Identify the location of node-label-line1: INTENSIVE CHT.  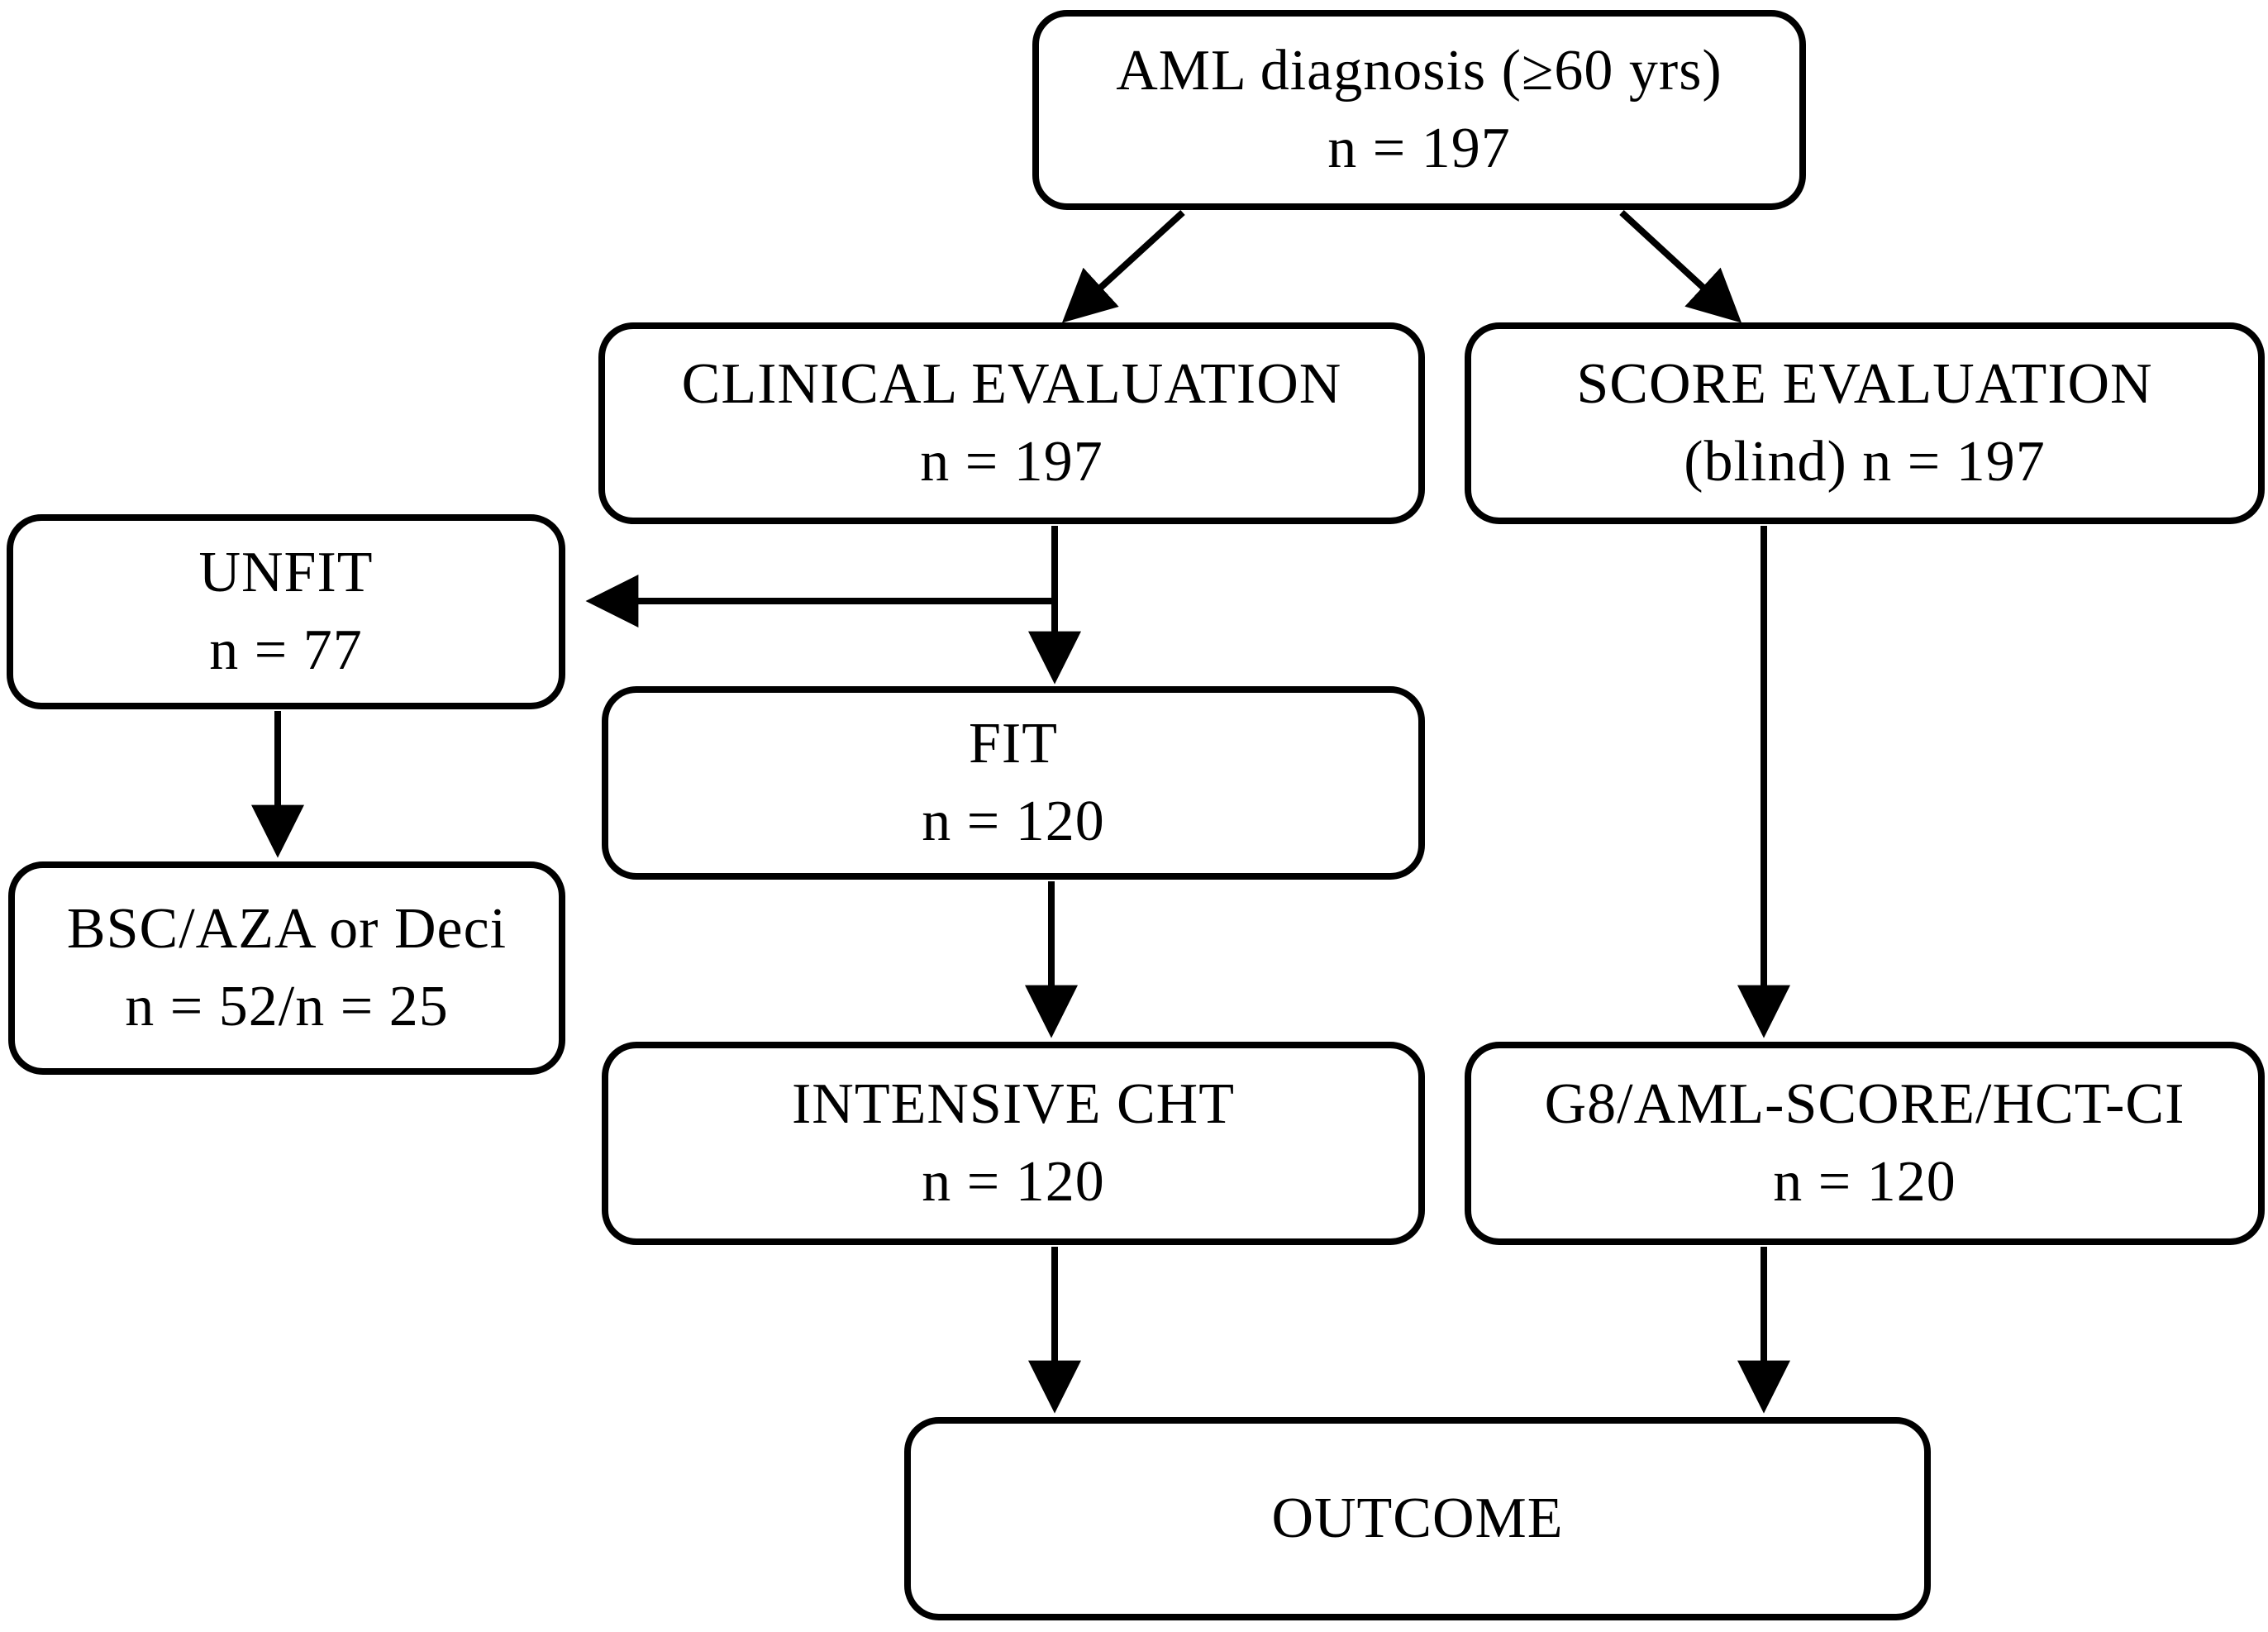
(1014, 1104).